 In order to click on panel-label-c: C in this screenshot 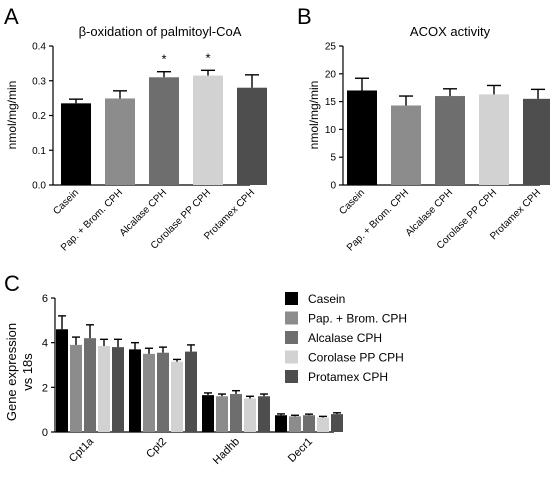, I will do `click(12, 283)`.